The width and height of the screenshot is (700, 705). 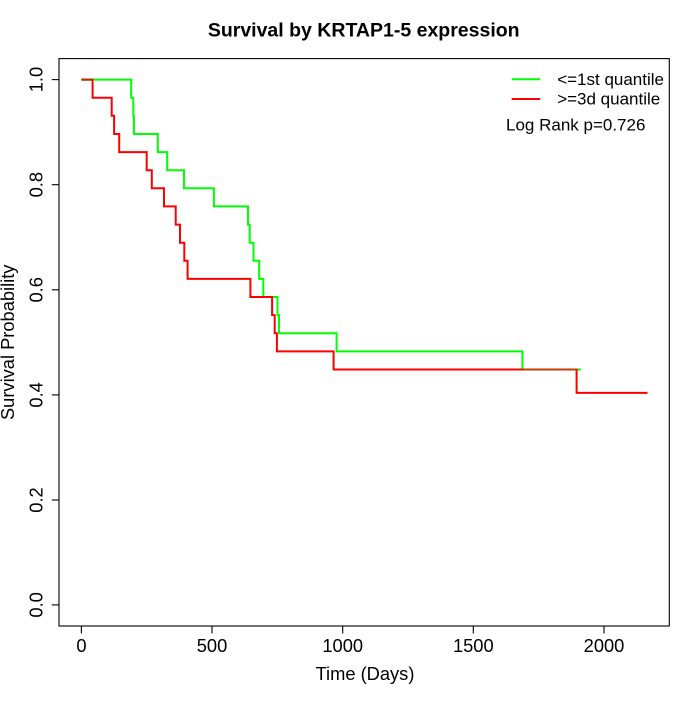 What do you see at coordinates (473, 645) in the screenshot?
I see `svg-text: 1500` at bounding box center [473, 645].